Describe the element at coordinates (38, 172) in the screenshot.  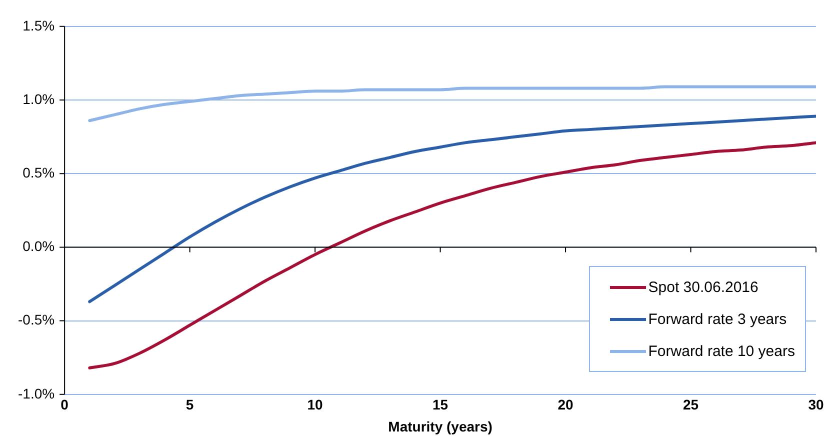
I see `y-tick-label: 0.5%` at that location.